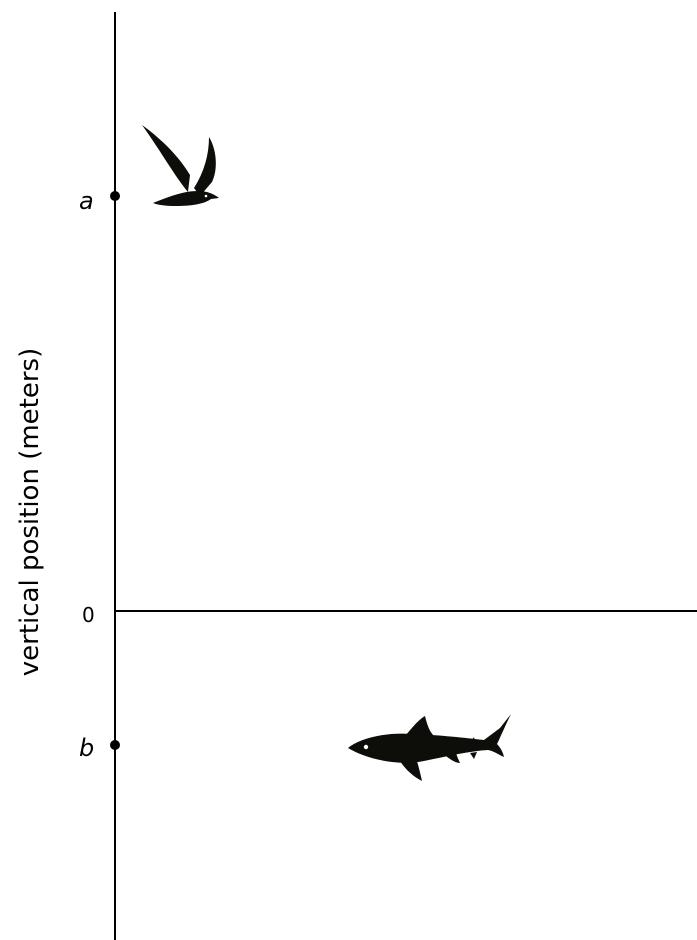 The width and height of the screenshot is (697, 940). I want to click on marker-a-dot, so click(115, 196).